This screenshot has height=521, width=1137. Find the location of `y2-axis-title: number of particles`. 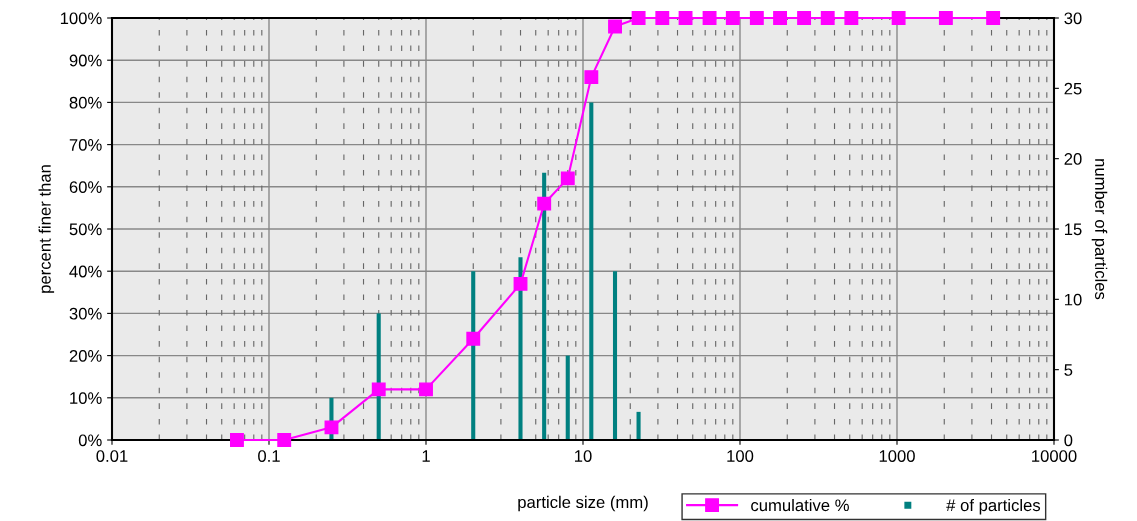

y2-axis-title: number of particles is located at coordinates (1099, 229).